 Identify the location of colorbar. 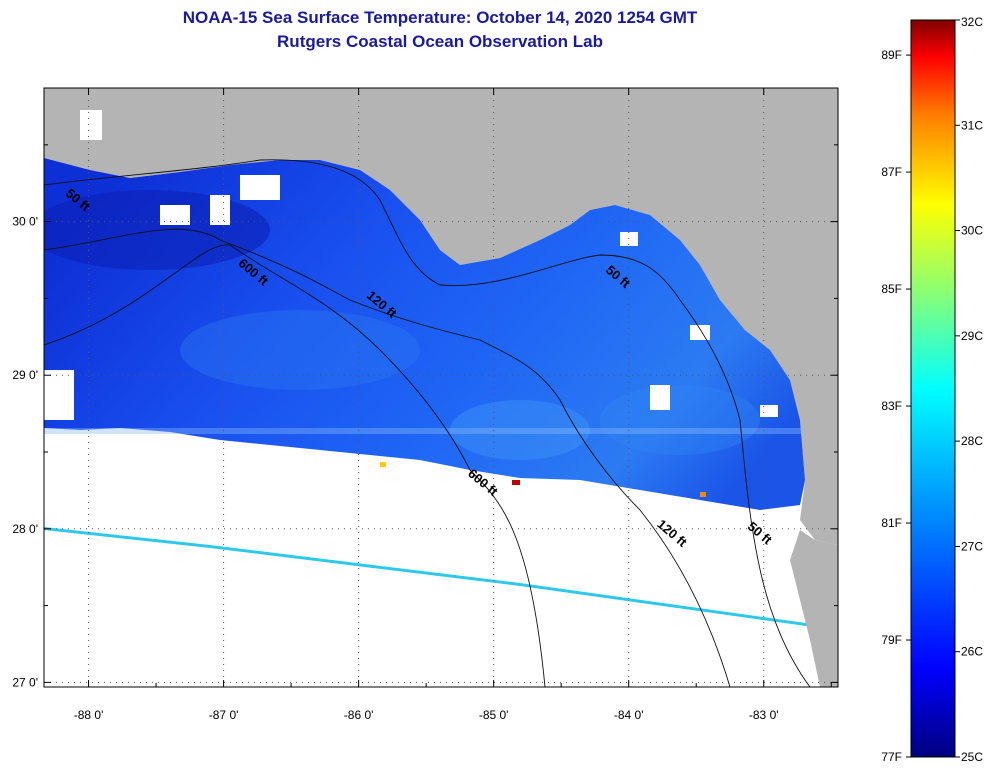
(933, 388).